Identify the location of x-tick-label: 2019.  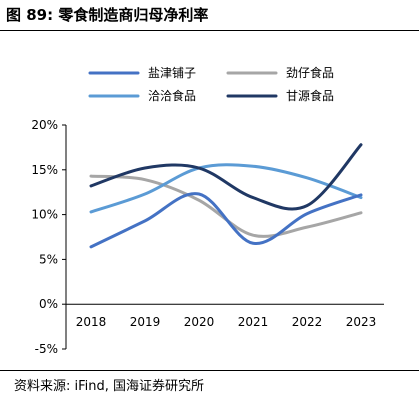
(145, 322).